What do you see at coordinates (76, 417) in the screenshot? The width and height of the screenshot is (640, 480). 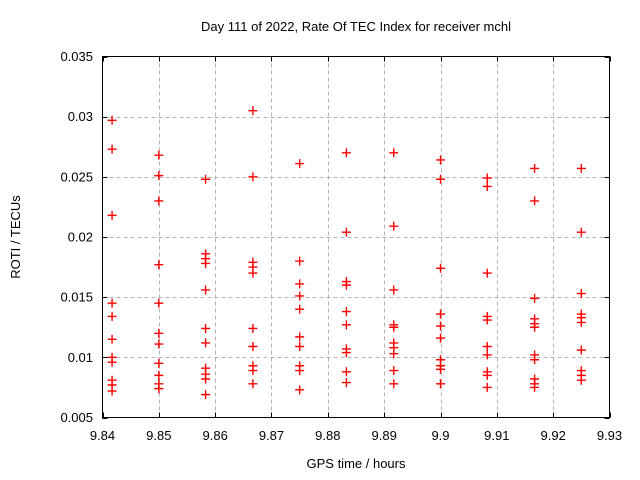 I see `y-tick-label: 0.005` at bounding box center [76, 417].